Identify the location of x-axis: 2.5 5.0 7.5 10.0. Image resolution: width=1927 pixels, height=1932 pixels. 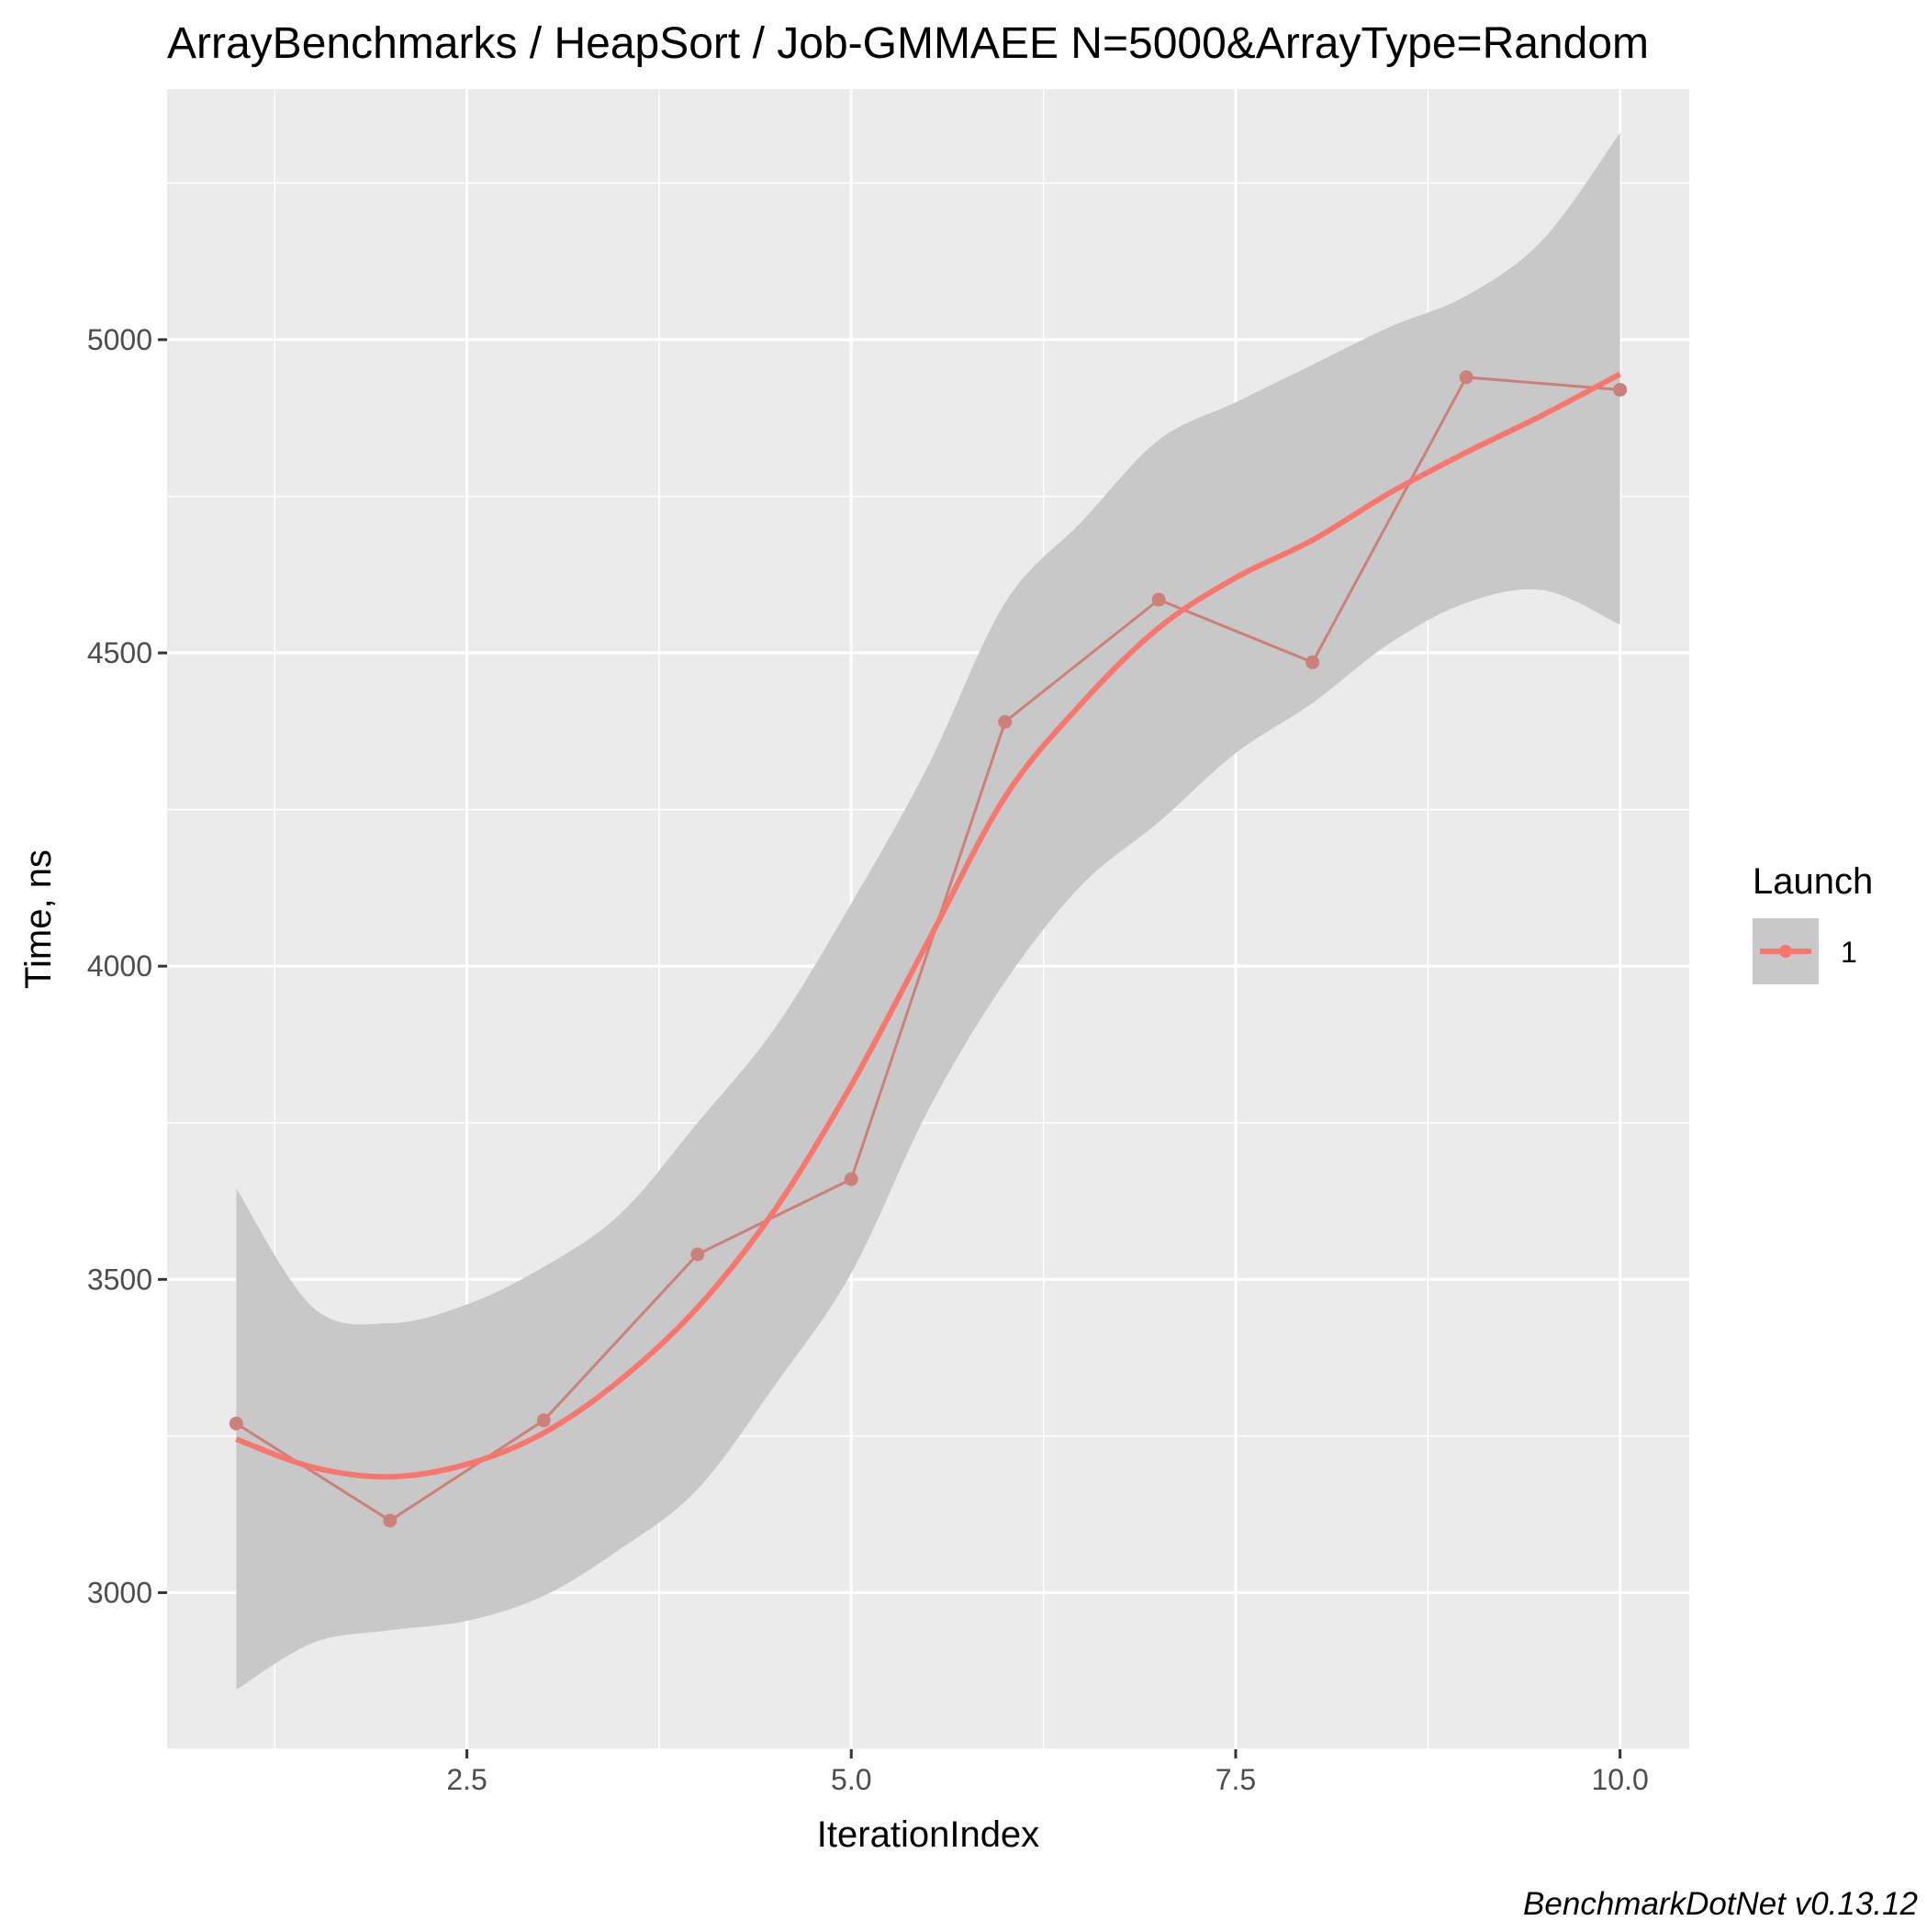
(1047, 1772).